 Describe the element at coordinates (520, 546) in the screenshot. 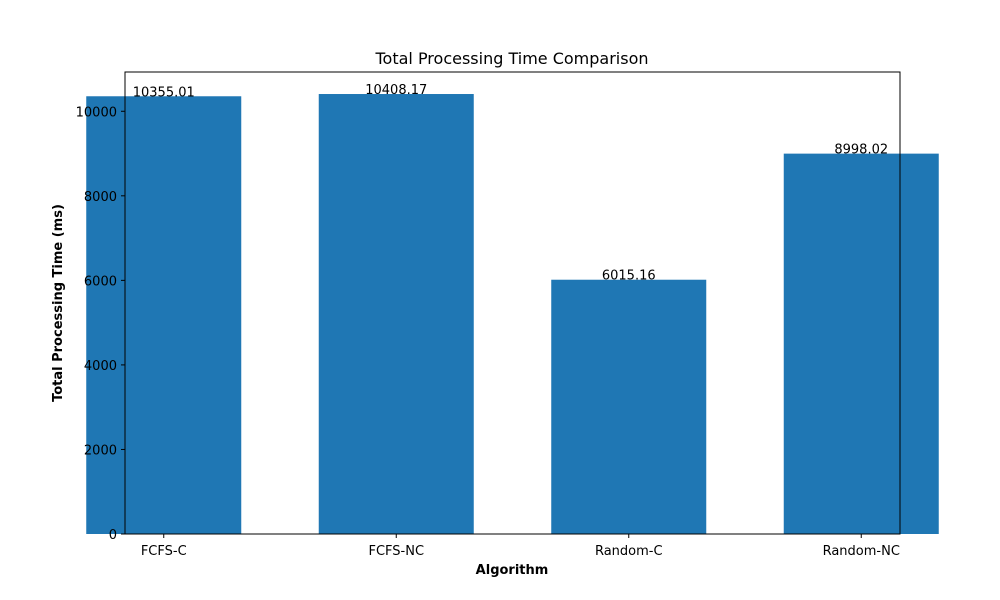

I see `x-axis-ticks: FCFS-C FCFS-NC Random-C Random-NC` at that location.